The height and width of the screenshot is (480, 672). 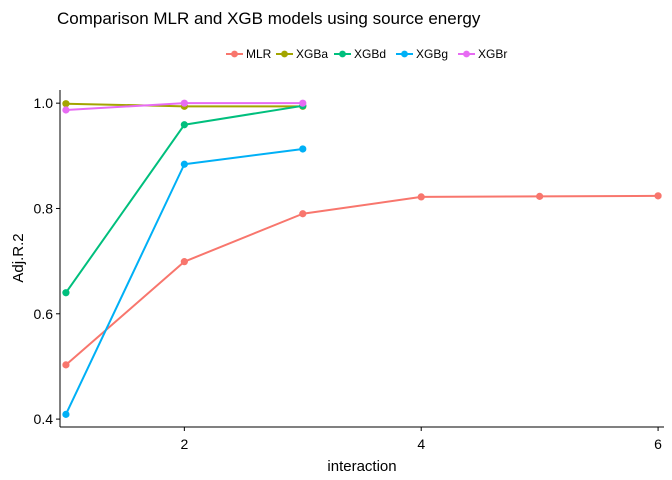 I want to click on y-tick-label: 0.4, so click(x=44, y=419).